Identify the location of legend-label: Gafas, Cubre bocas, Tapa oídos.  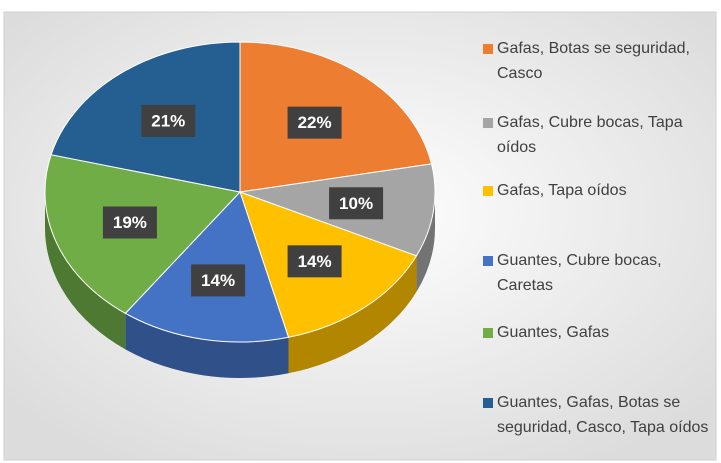
(590, 135).